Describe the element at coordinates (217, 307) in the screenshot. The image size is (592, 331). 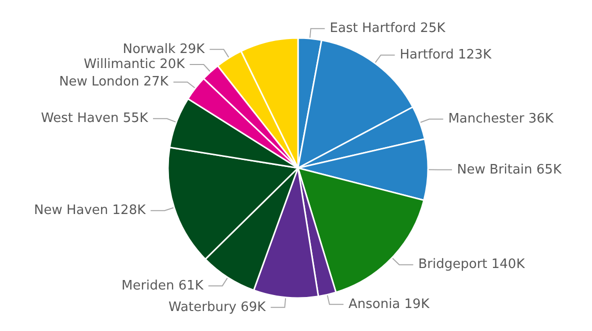
I see `slice-label: Waterbury 69K` at that location.